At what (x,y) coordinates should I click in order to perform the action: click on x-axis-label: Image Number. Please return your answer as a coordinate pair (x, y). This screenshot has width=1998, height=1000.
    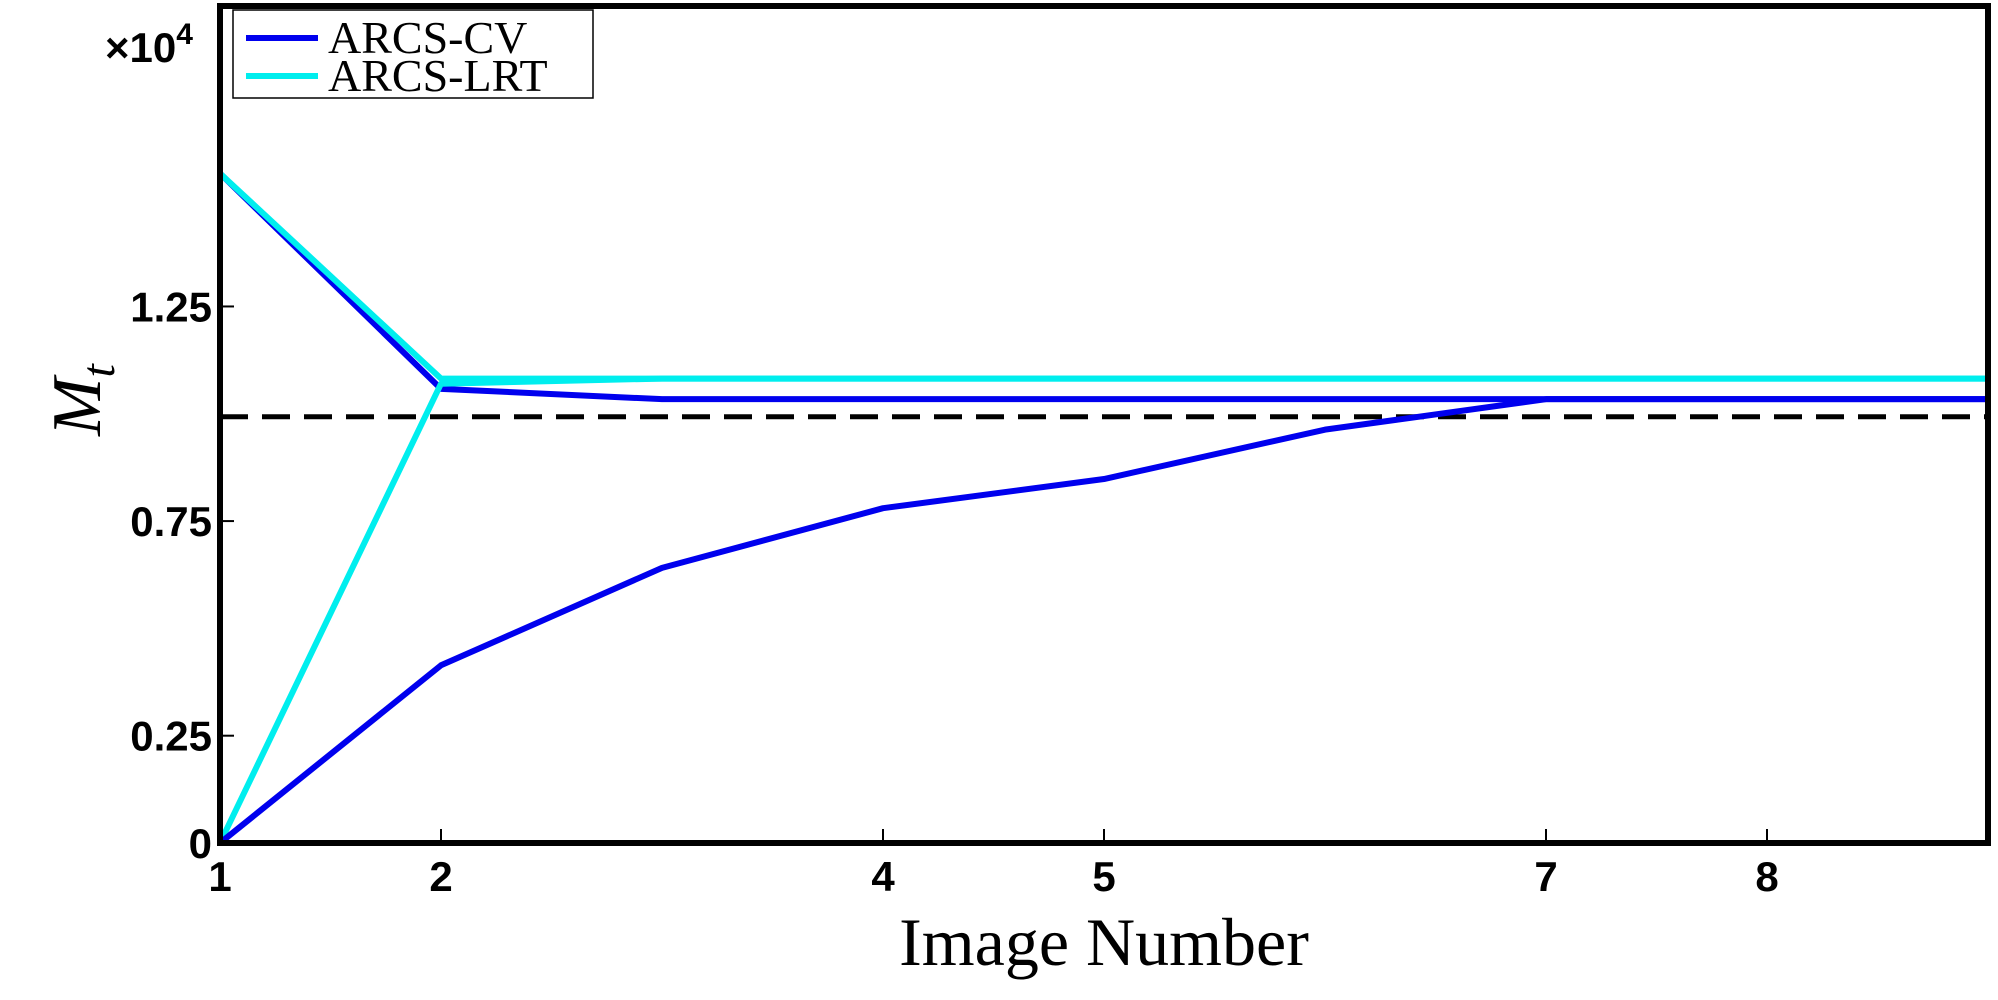
    Looking at the image, I should click on (1104, 942).